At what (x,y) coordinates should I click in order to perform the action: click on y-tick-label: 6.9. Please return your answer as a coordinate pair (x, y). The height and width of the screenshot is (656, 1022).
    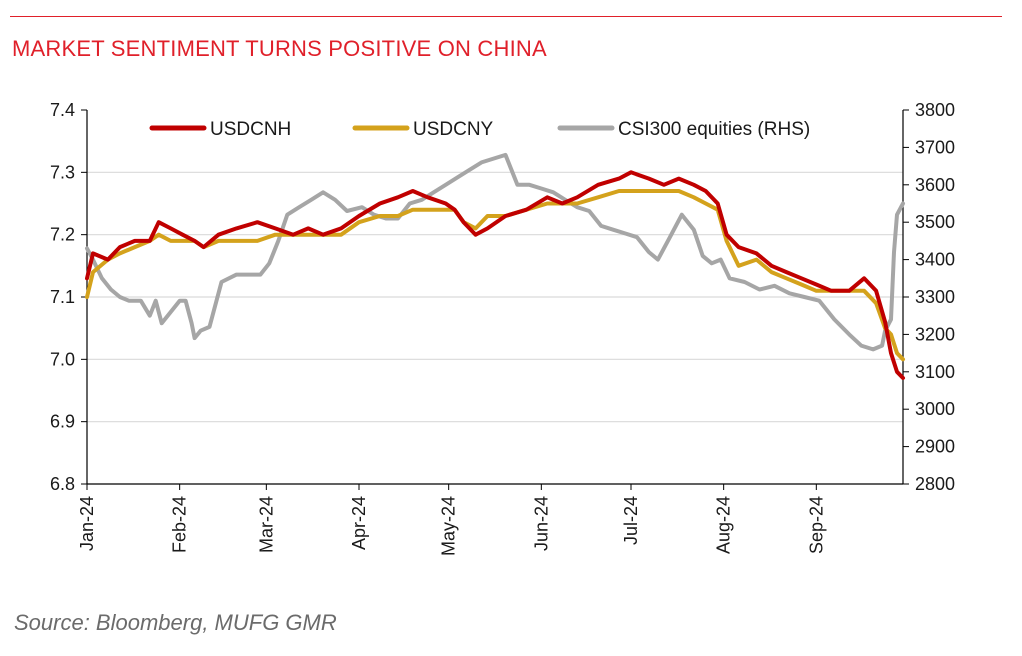
    Looking at the image, I should click on (62, 422).